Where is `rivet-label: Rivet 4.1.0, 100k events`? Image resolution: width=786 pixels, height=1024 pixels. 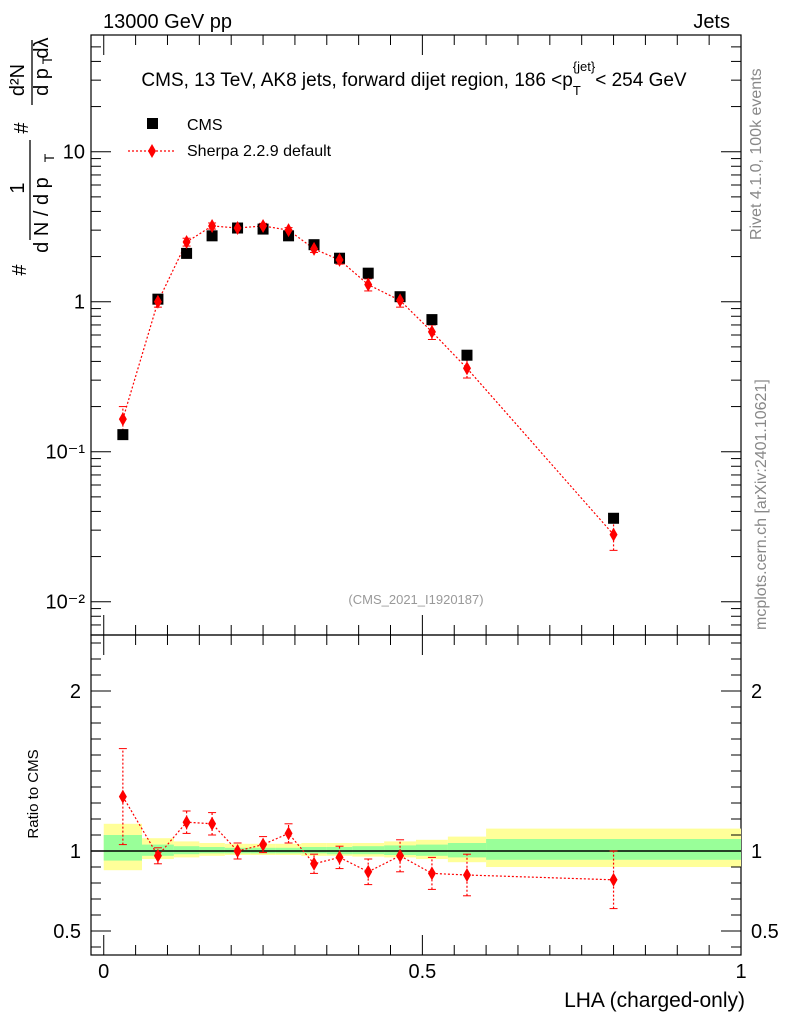
rivet-label: Rivet 4.1.0, 100k events is located at coordinates (756, 154).